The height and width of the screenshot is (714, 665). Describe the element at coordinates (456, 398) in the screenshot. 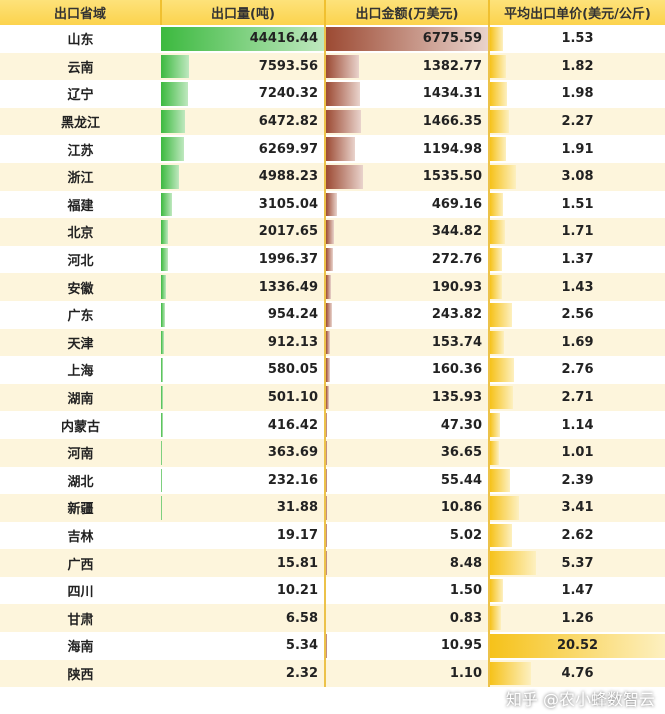

I see `cell-value: 135.93` at that location.